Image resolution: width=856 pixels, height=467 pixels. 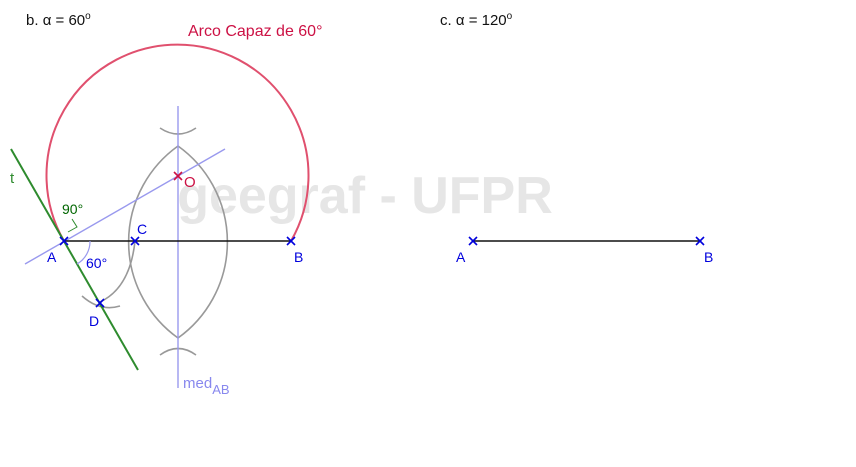 What do you see at coordinates (135, 241) in the screenshot?
I see `point-c-marker` at bounding box center [135, 241].